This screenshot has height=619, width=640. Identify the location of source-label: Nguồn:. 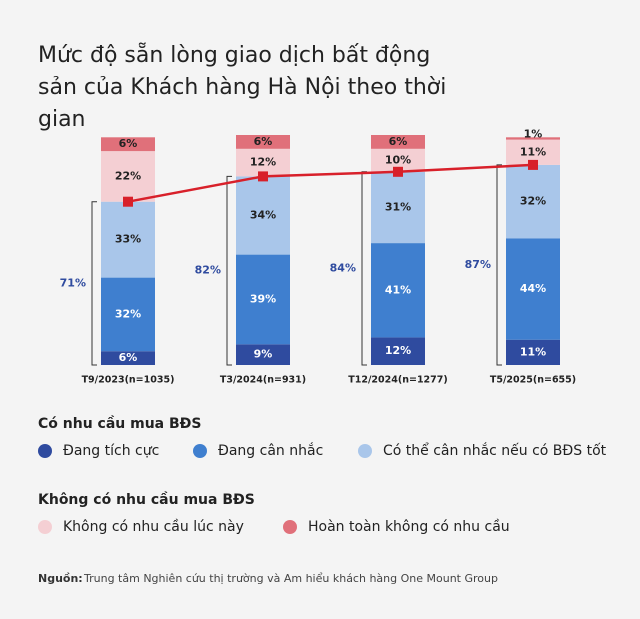
(60, 578).